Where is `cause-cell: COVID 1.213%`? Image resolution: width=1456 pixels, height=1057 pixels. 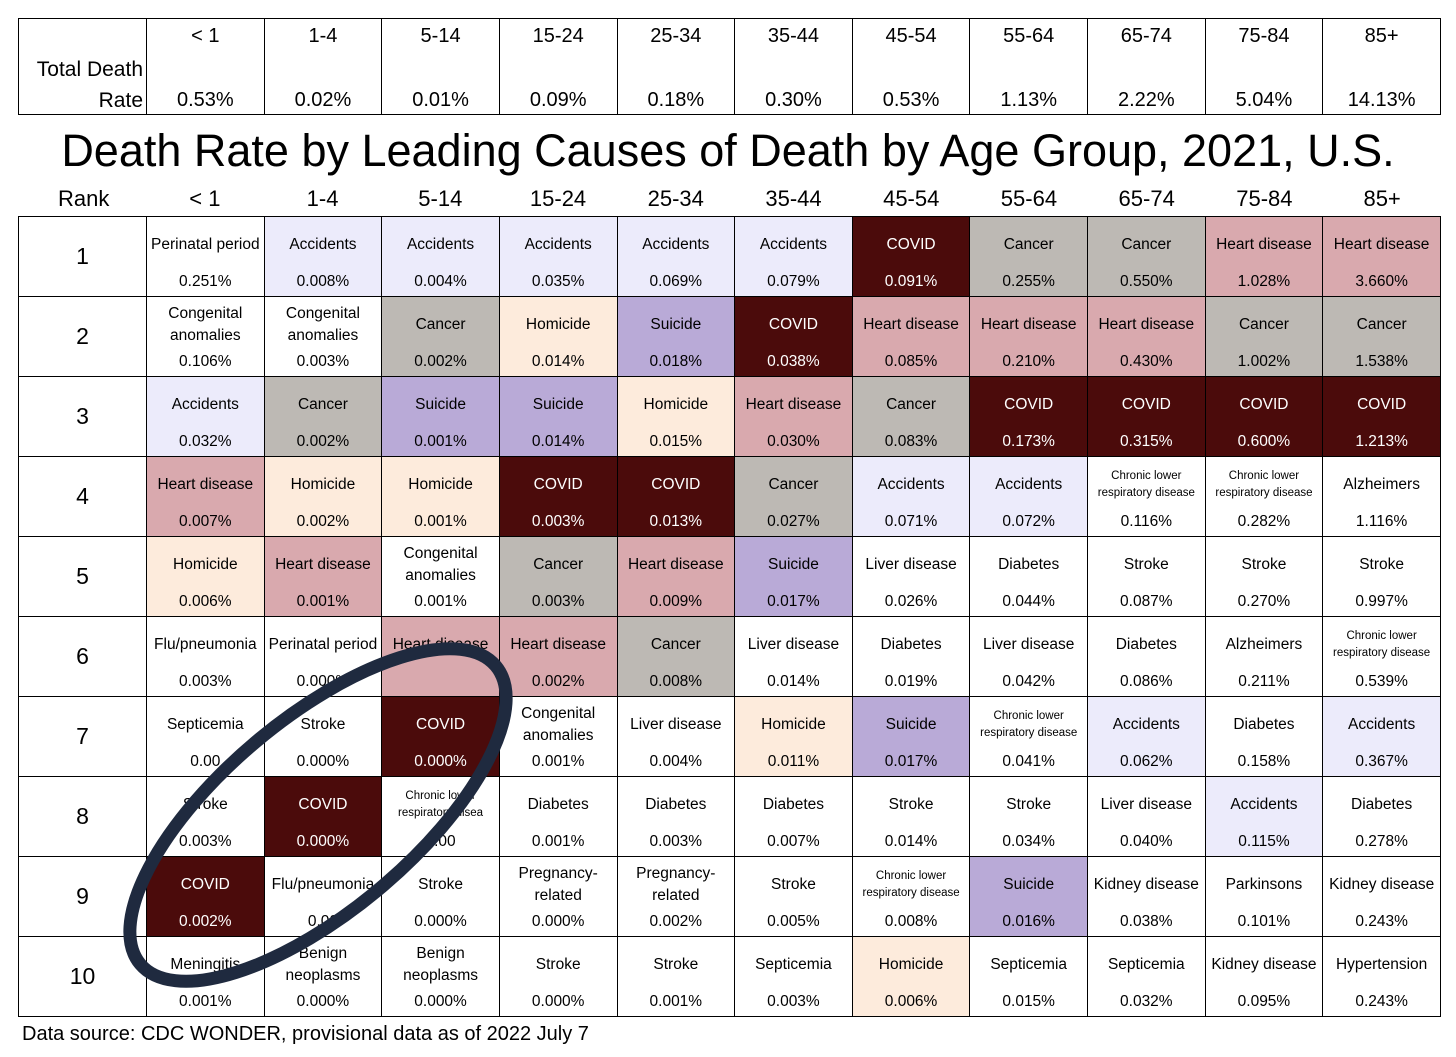 cause-cell: COVID 1.213% is located at coordinates (1381, 416).